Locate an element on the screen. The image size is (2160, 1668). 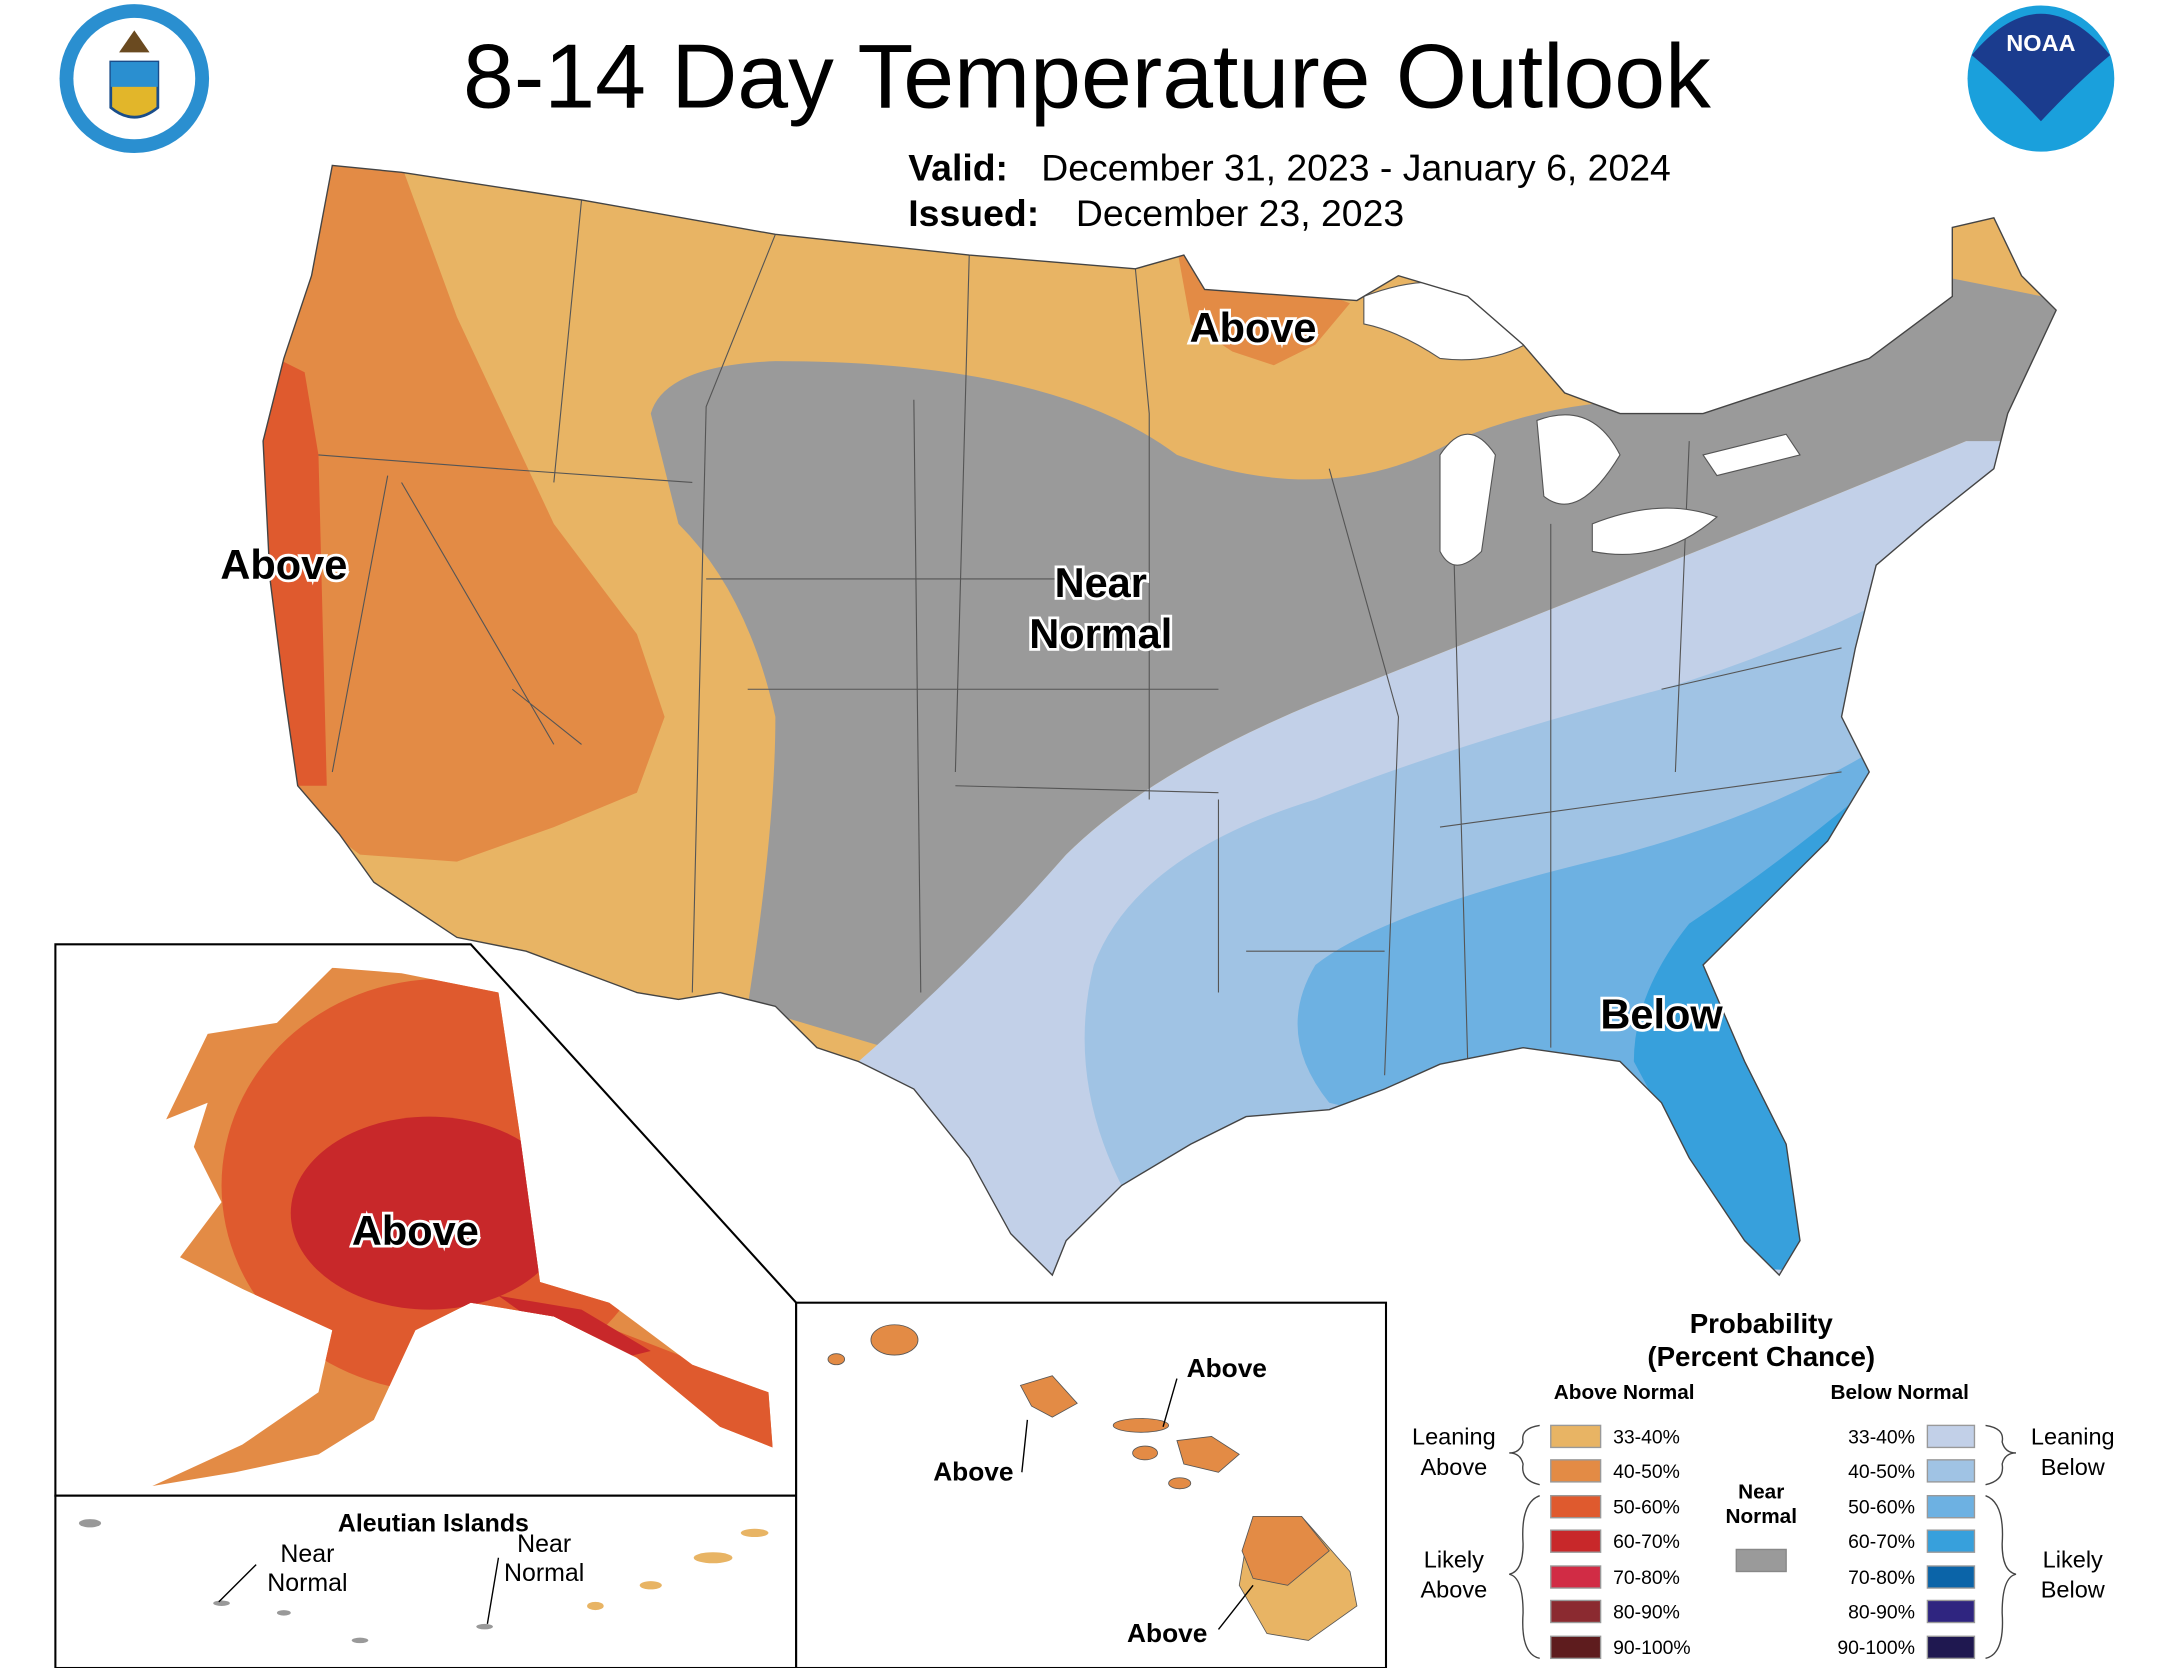
noaa-logo-text: NOAA is located at coordinates (2040, 43).